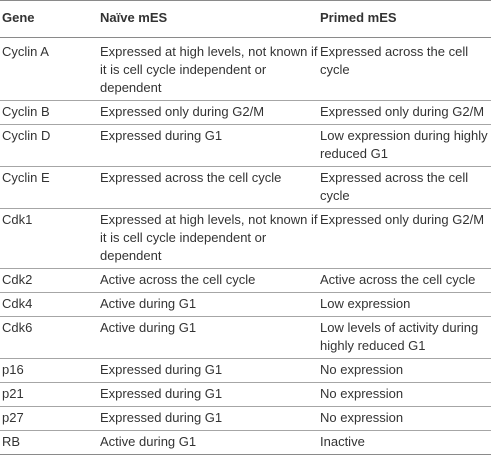  Describe the element at coordinates (49, 280) in the screenshot. I see `gene-cell: Cdk2` at that location.